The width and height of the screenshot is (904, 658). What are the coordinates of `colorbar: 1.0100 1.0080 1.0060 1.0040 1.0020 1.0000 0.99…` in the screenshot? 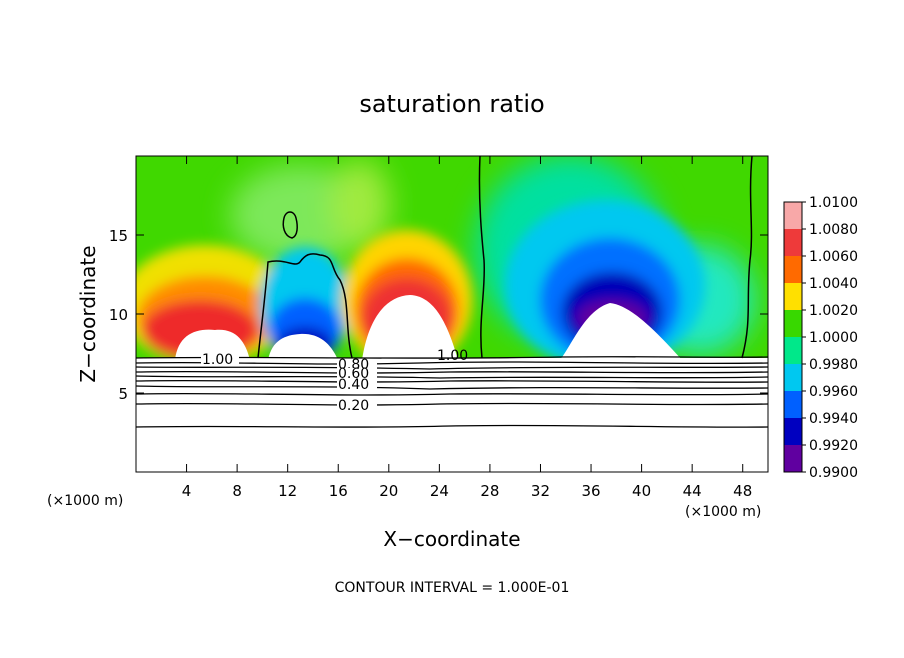 It's located at (820, 338).